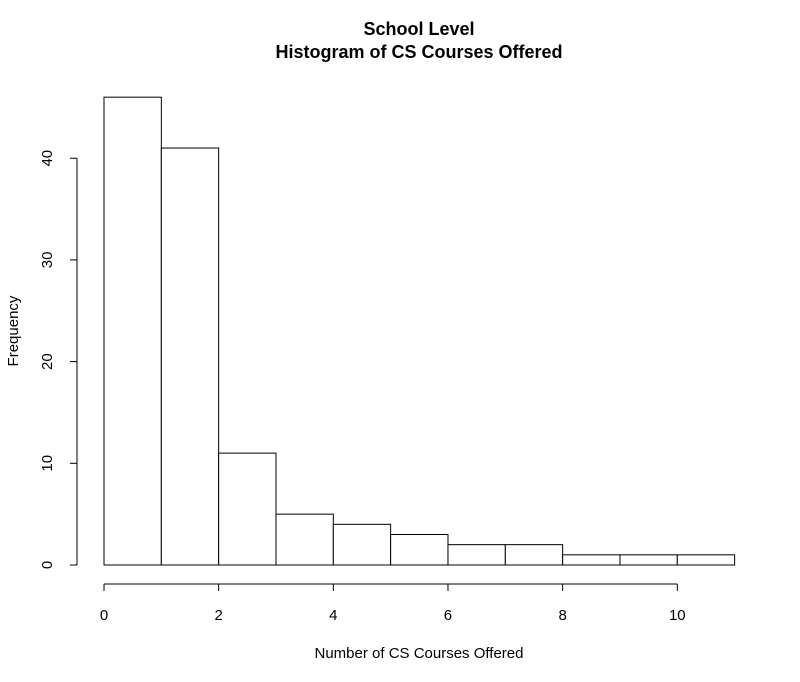 This screenshot has height=682, width=800. What do you see at coordinates (418, 29) in the screenshot?
I see `chart-title-line1: School Level` at bounding box center [418, 29].